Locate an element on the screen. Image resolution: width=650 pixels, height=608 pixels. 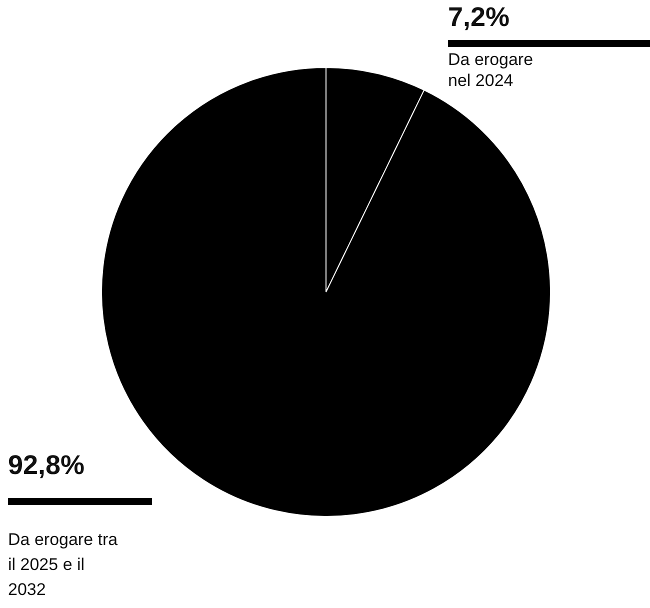
data-label: 92,8% is located at coordinates (46, 465).